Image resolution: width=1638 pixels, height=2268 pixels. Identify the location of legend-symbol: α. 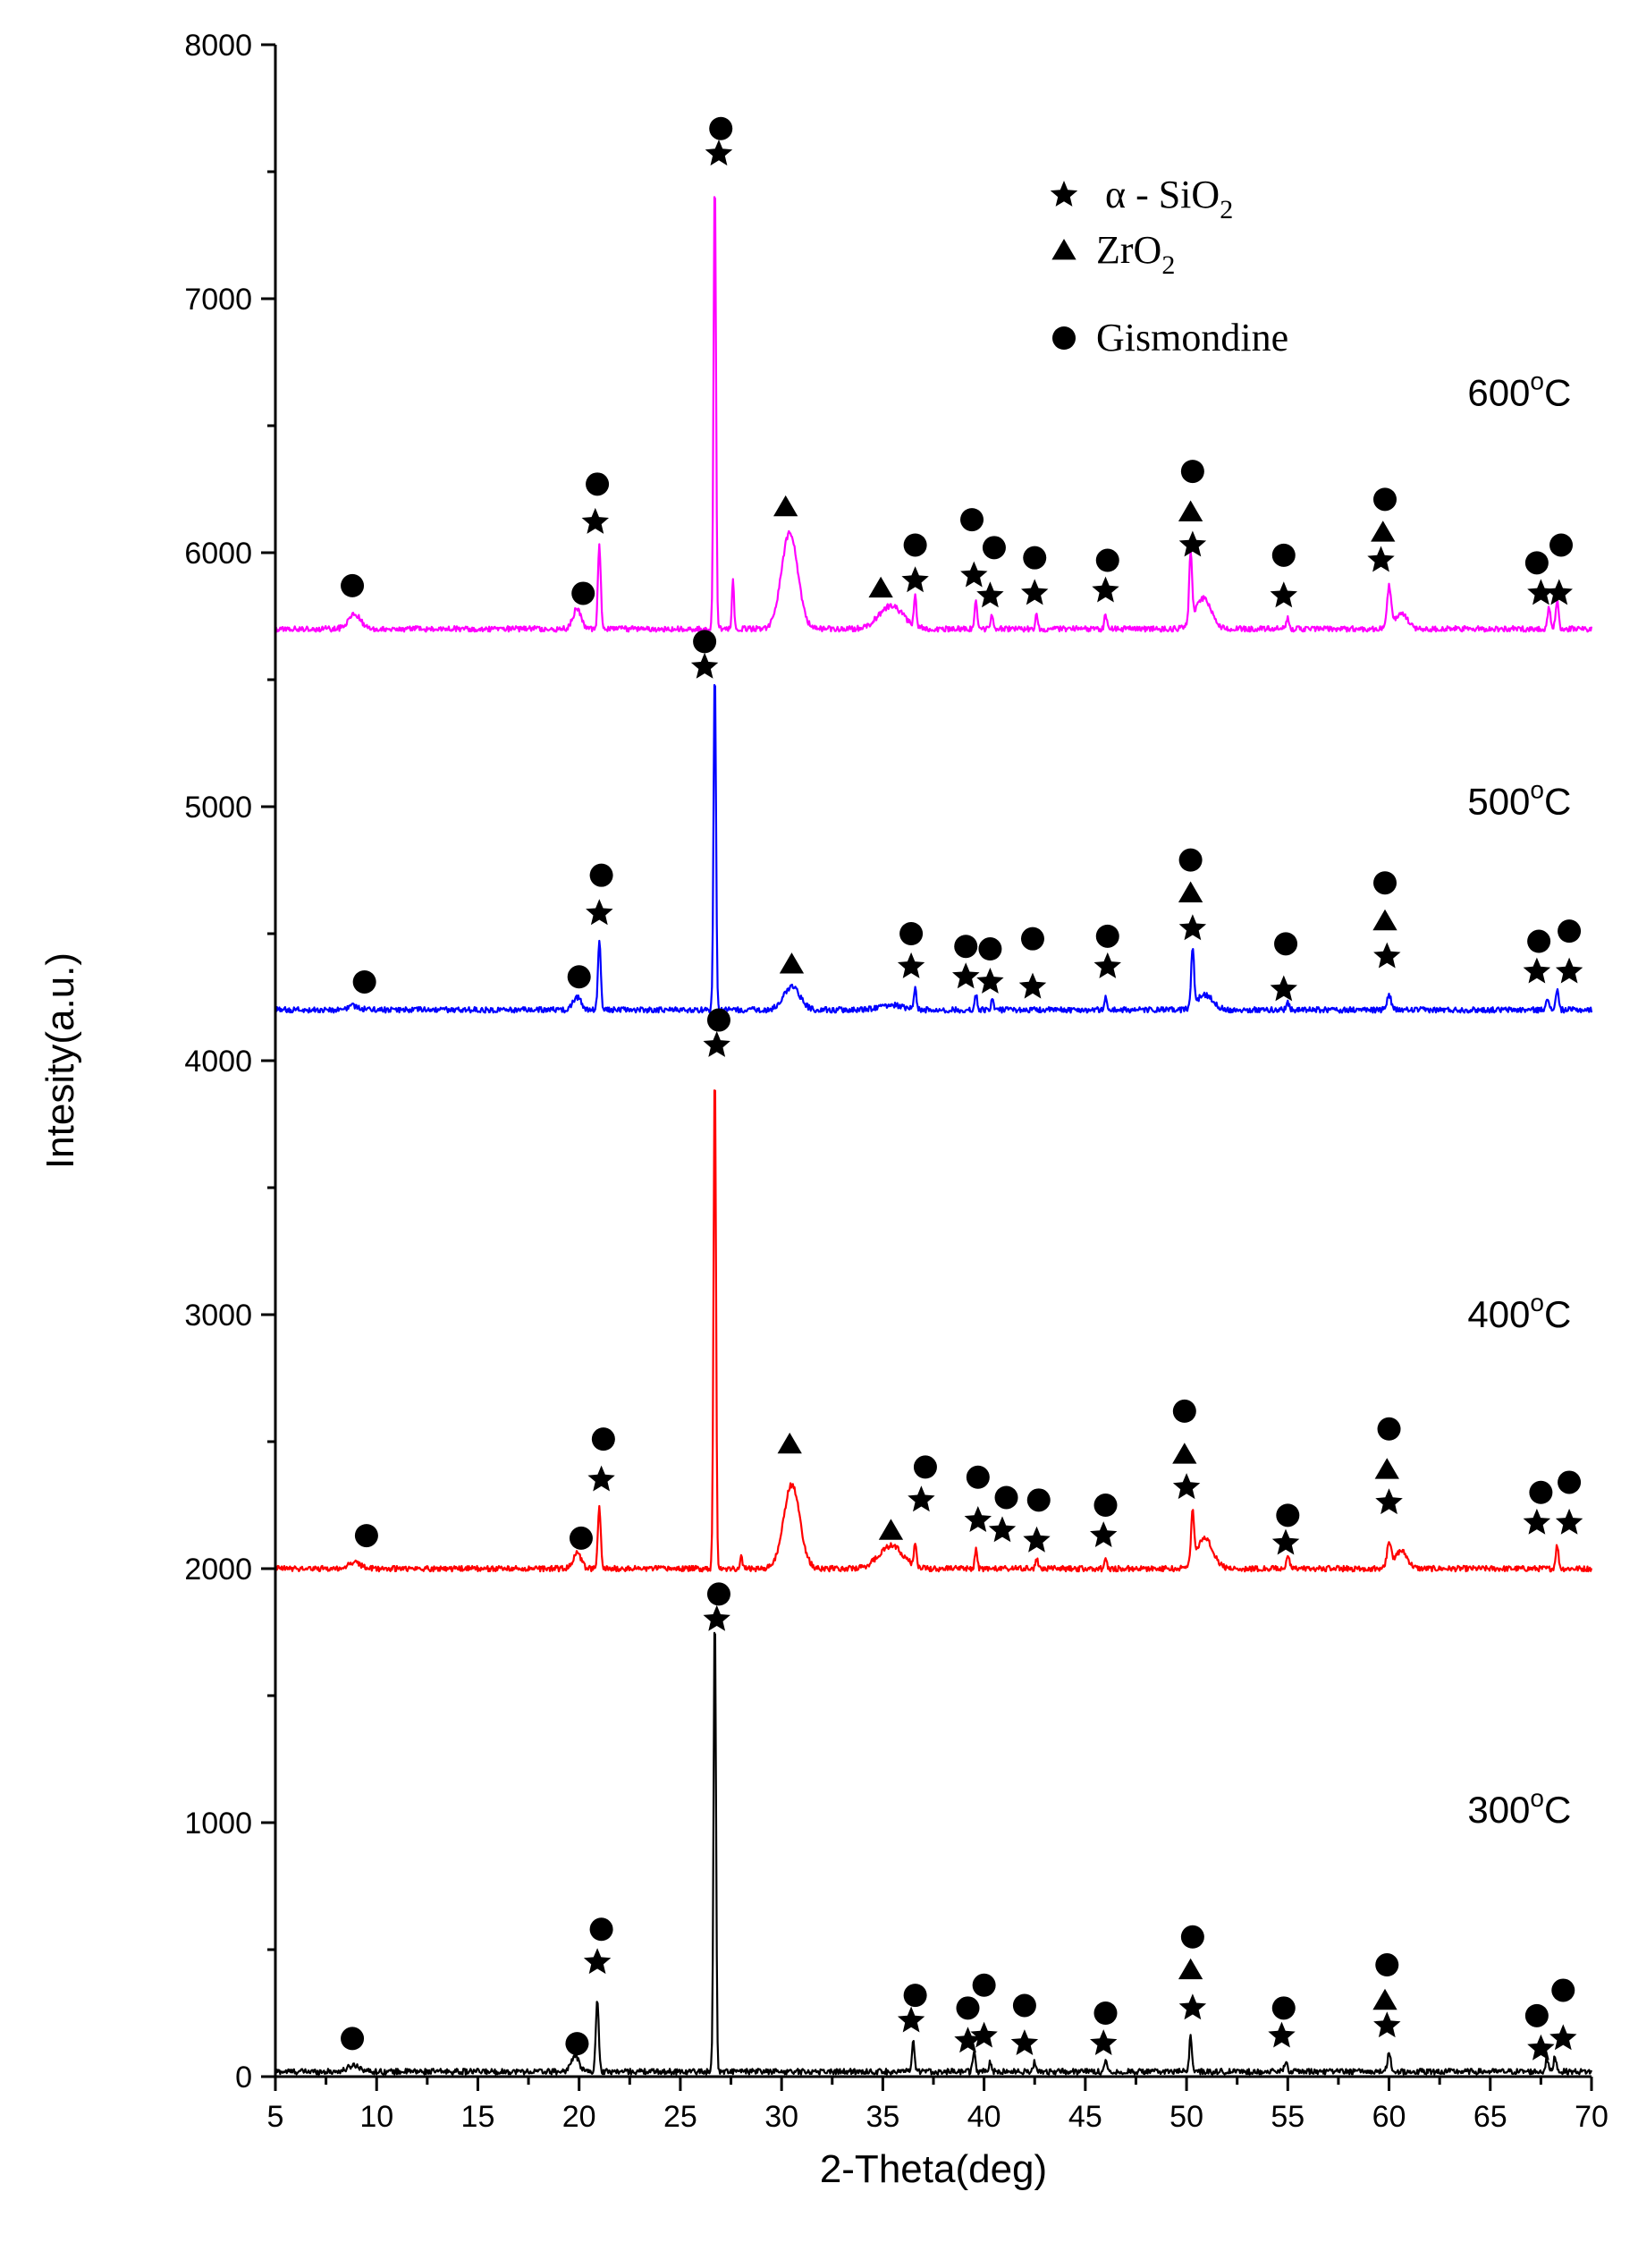
(1115, 194).